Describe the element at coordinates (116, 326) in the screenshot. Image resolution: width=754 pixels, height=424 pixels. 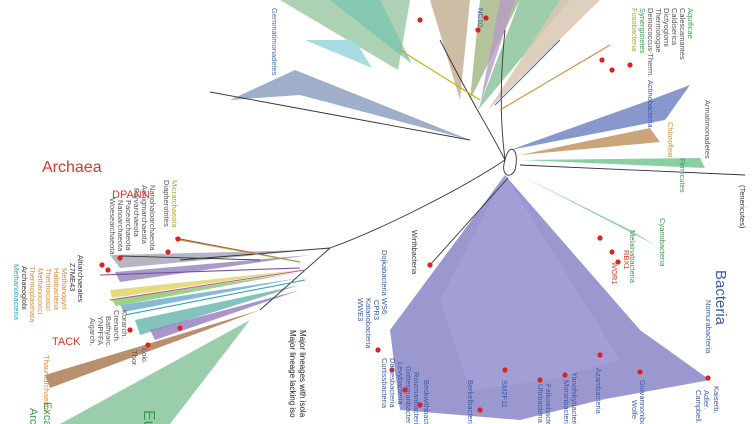
I see `label-crenarch: Crenarch.` at that location.